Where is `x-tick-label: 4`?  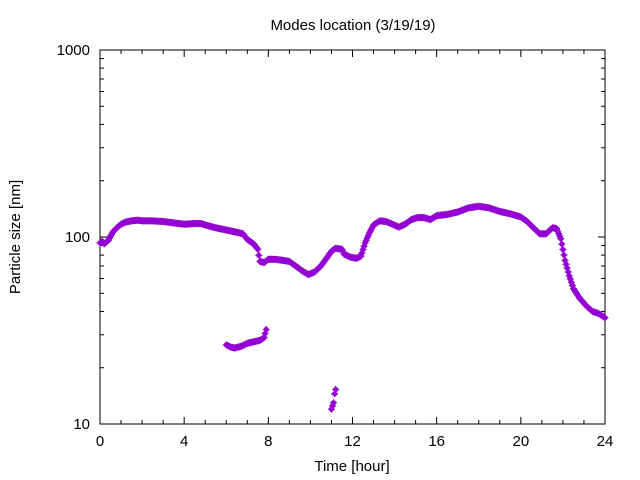 x-tick-label: 4 is located at coordinates (184, 441).